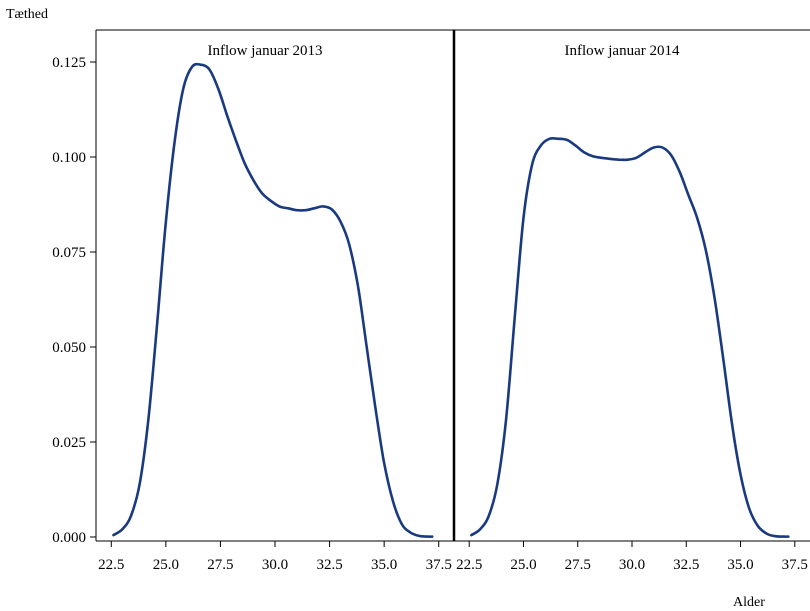  I want to click on y-tick-label: 0.075, so click(69, 253).